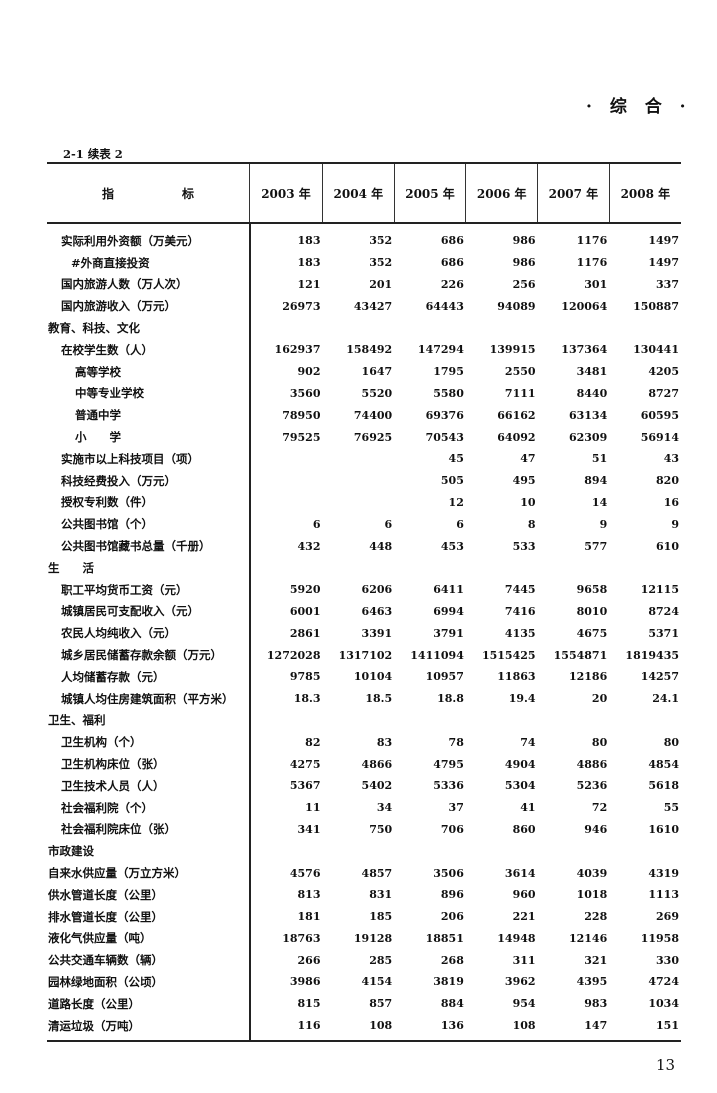 This screenshot has height=1093, width=717. What do you see at coordinates (663, 633) in the screenshot?
I see `cell-value: 5371` at bounding box center [663, 633].